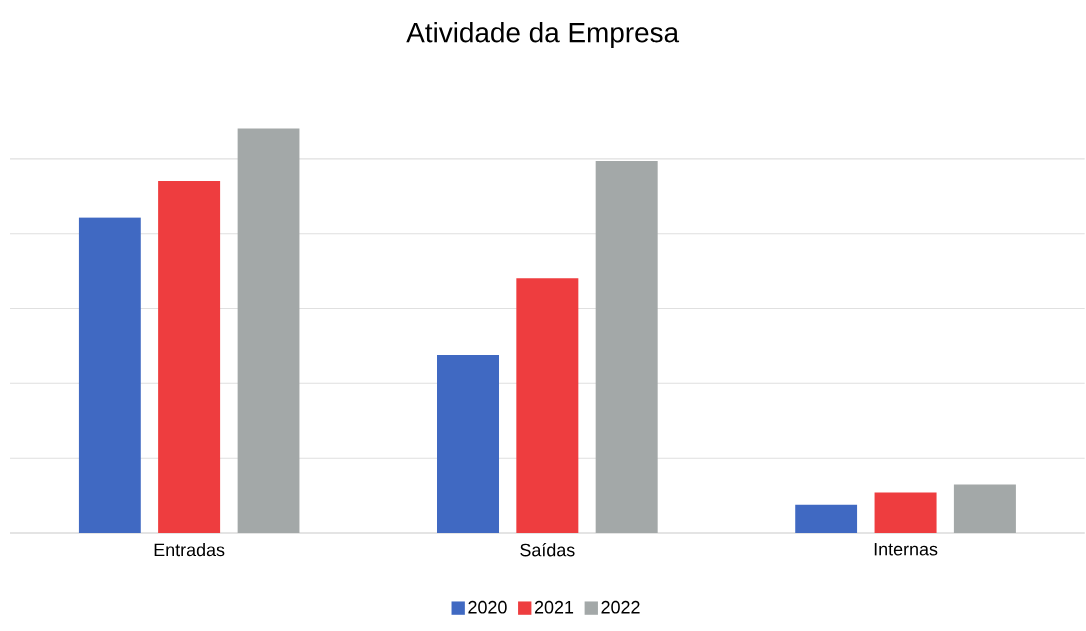 Image resolution: width=1086 pixels, height=631 pixels. I want to click on chart-title: Atividade da Empresa, so click(543, 35).